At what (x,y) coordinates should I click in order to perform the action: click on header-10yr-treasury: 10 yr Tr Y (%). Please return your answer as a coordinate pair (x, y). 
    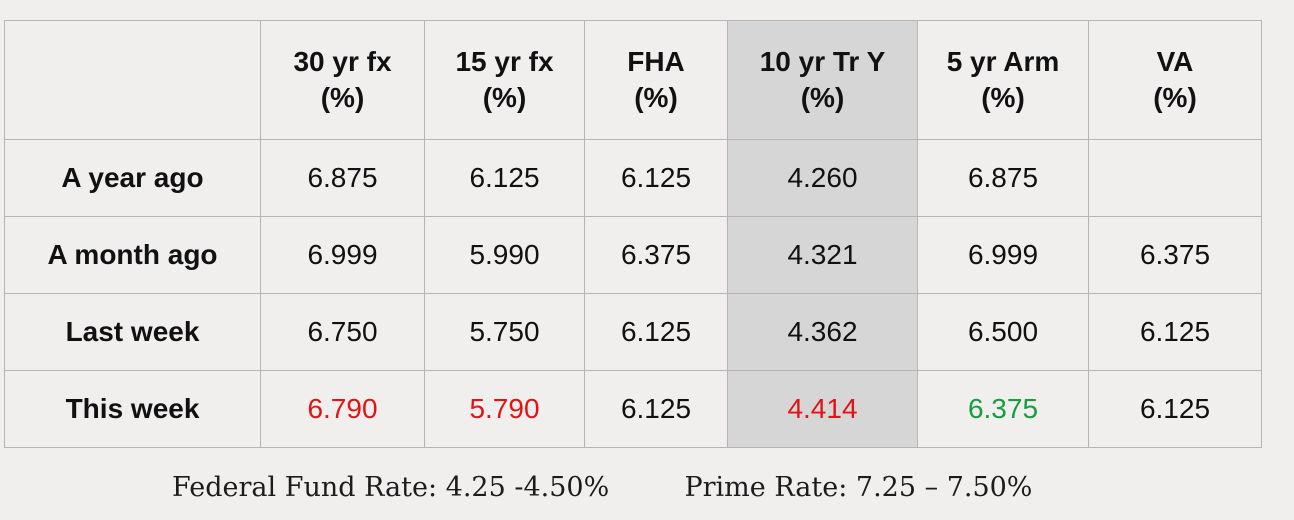
    Looking at the image, I should click on (822, 80).